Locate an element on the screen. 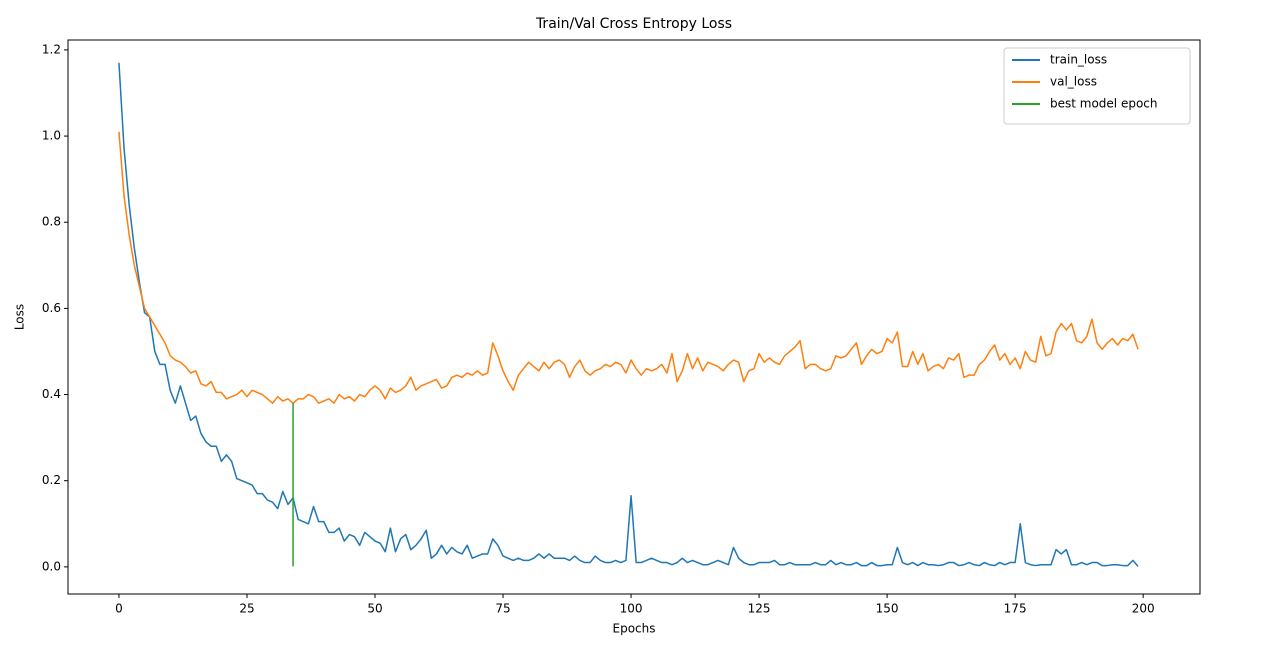 The height and width of the screenshot is (646, 1265). x-axis-label: Epochs is located at coordinates (634, 629).